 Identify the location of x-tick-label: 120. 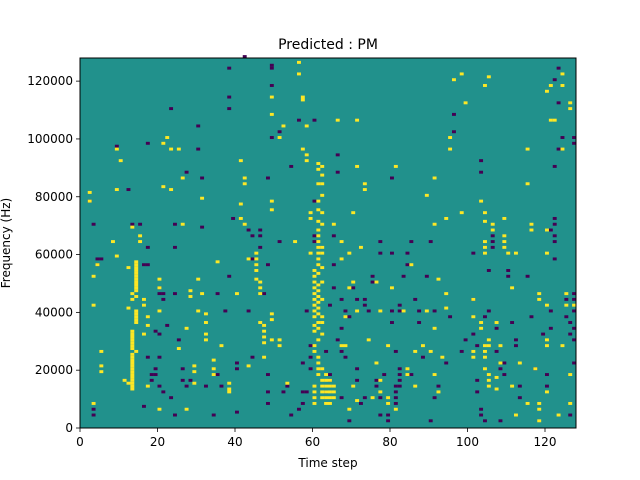
(545, 442).